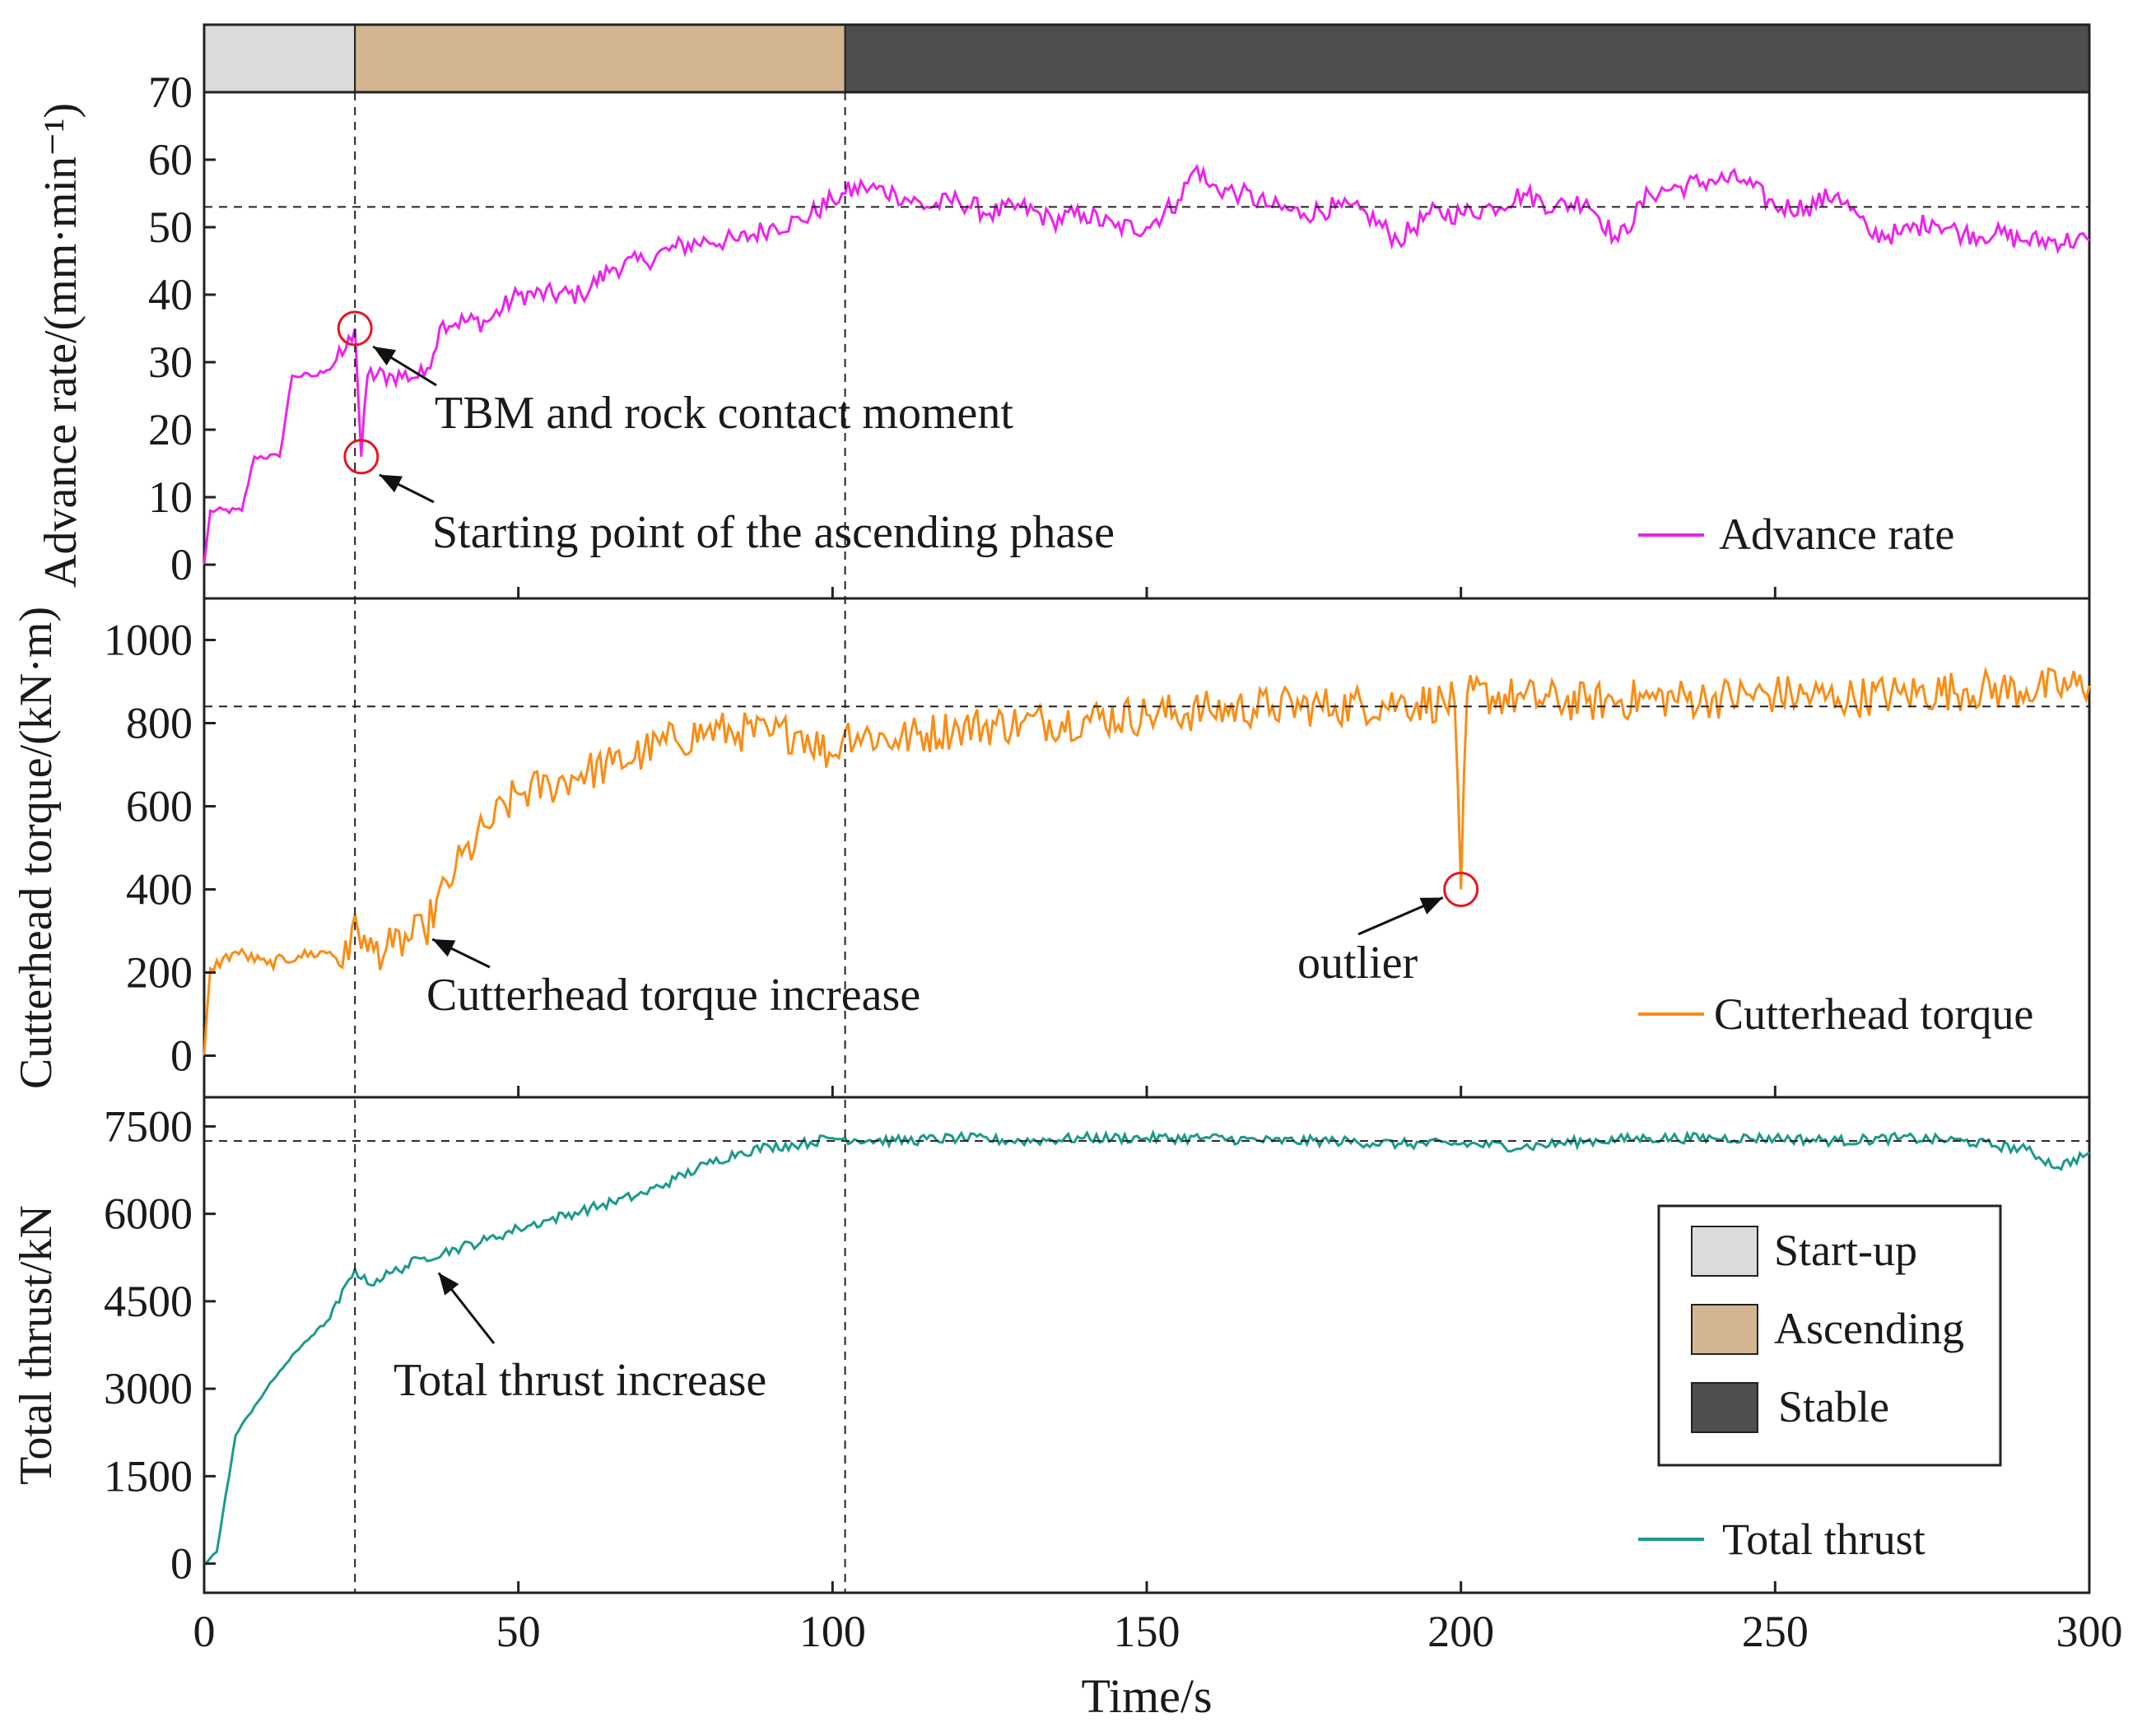 This screenshot has width=2142, height=1736. Describe the element at coordinates (1836, 534) in the screenshot. I see `legend-advance-label: Advance rate` at that location.